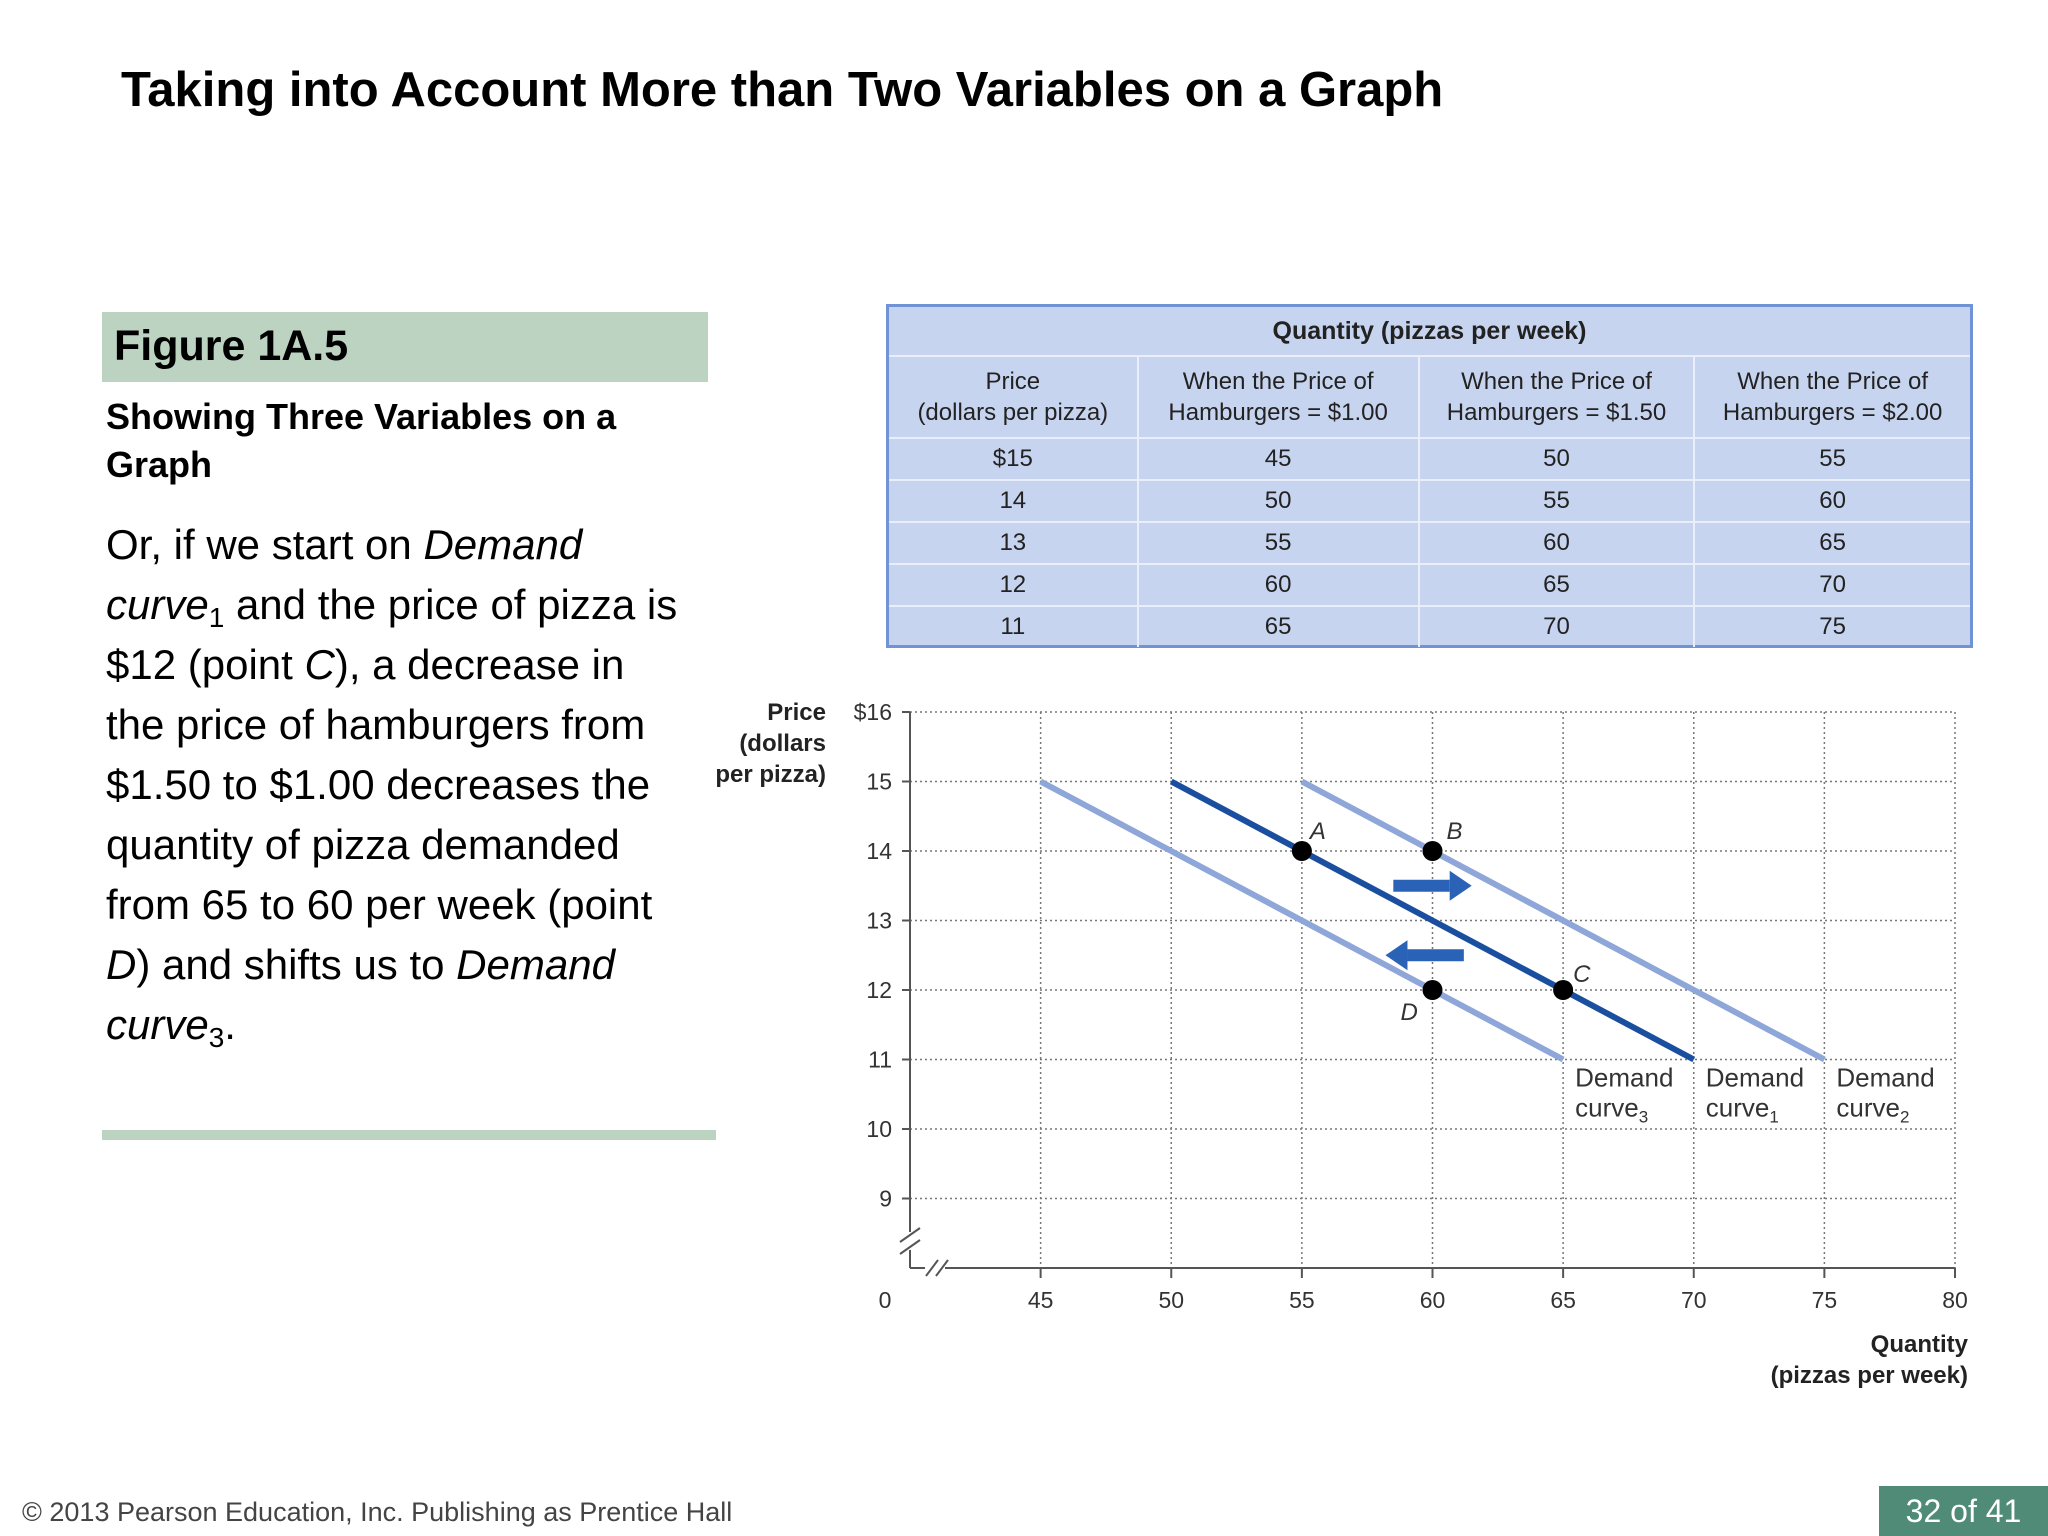  What do you see at coordinates (770, 774) in the screenshot?
I see `y-axis-title: per pizza)` at bounding box center [770, 774].